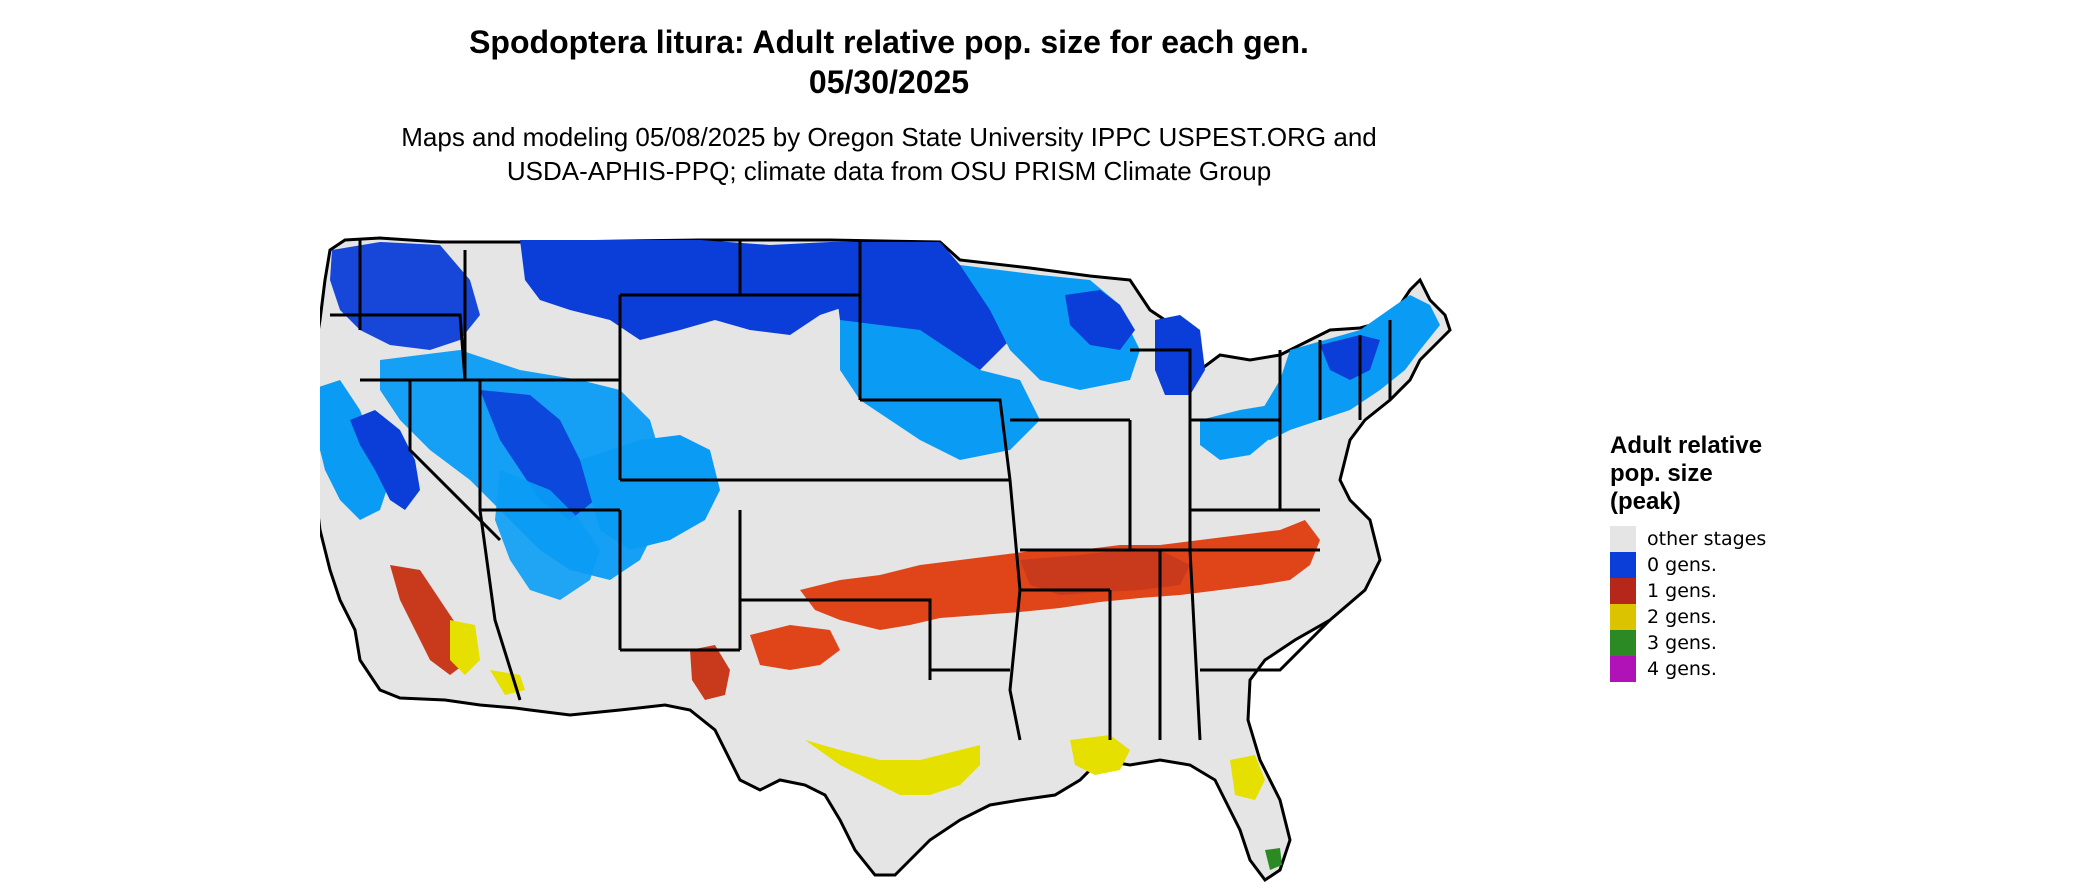 The image size is (2100, 892). Describe the element at coordinates (1682, 643) in the screenshot. I see `legend-label: 3 gens.` at that location.